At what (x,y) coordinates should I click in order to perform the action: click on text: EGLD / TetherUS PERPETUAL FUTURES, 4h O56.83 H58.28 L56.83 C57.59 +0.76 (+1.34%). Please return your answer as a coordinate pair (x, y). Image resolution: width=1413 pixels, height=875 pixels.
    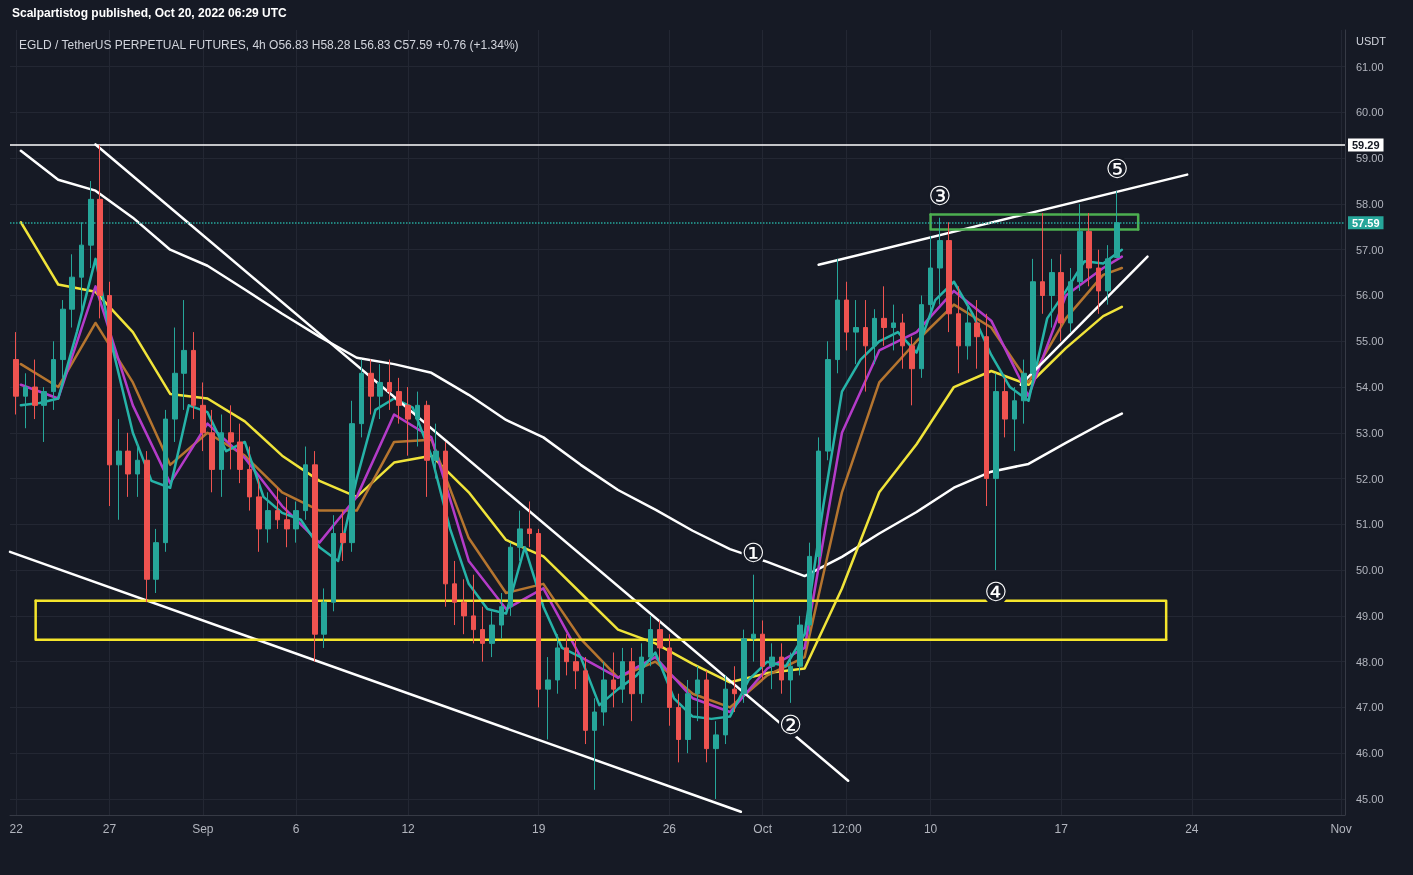
    Looking at the image, I should click on (269, 45).